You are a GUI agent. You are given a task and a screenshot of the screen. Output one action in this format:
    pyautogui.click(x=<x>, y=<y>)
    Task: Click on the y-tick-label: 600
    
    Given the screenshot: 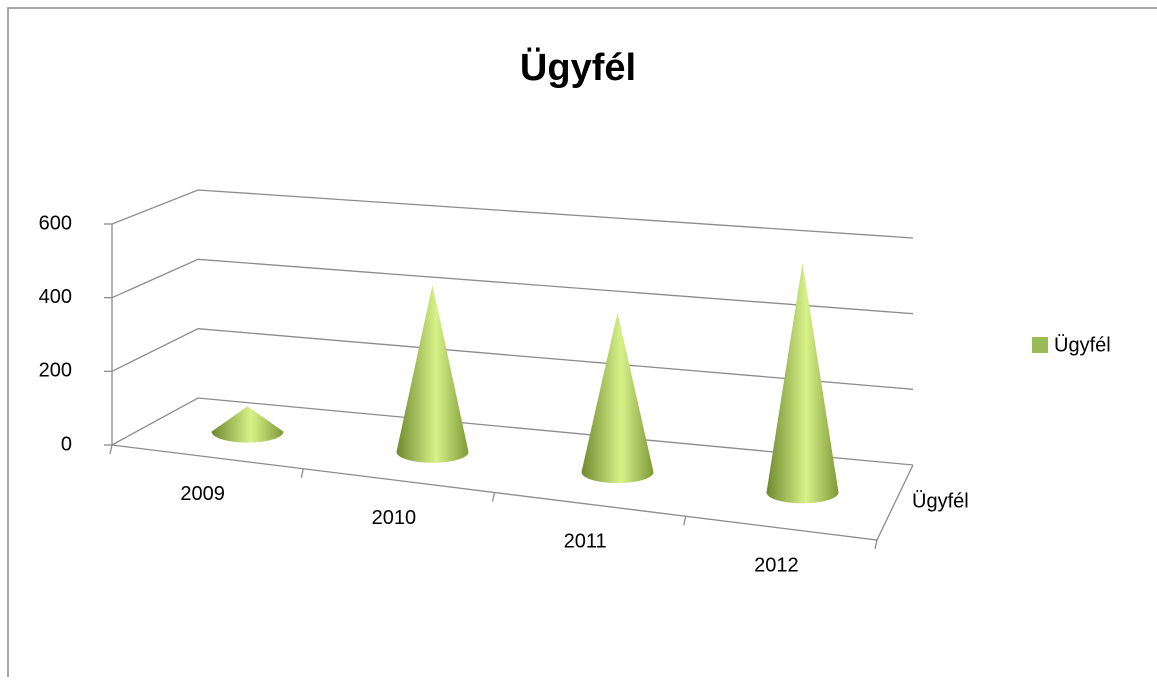 What is the action you would take?
    pyautogui.click(x=55, y=223)
    